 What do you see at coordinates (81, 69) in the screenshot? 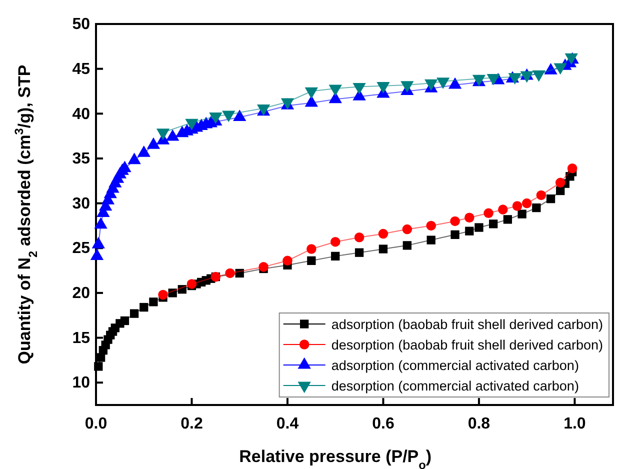
I see `y-tick-label: 45` at bounding box center [81, 69].